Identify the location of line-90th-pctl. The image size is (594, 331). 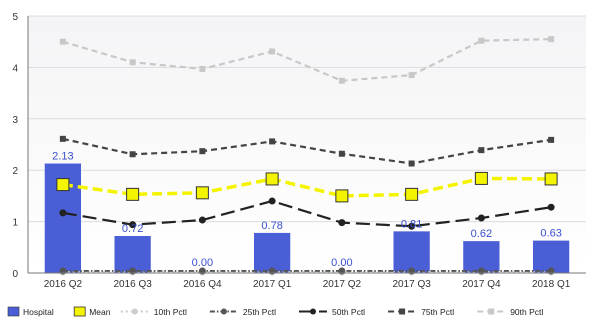
(307, 60).